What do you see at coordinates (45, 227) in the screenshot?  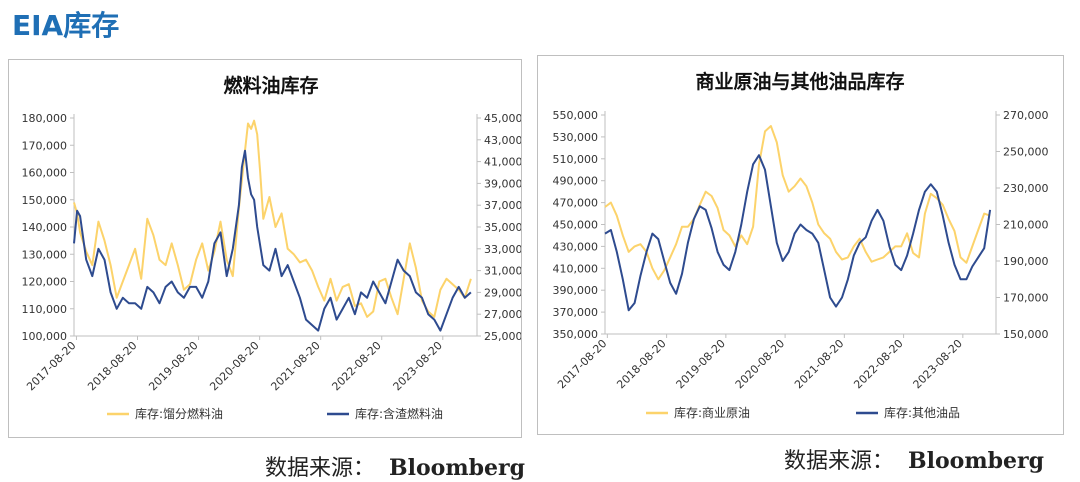 I see `y-left-tick-label: 140,000` at bounding box center [45, 227].